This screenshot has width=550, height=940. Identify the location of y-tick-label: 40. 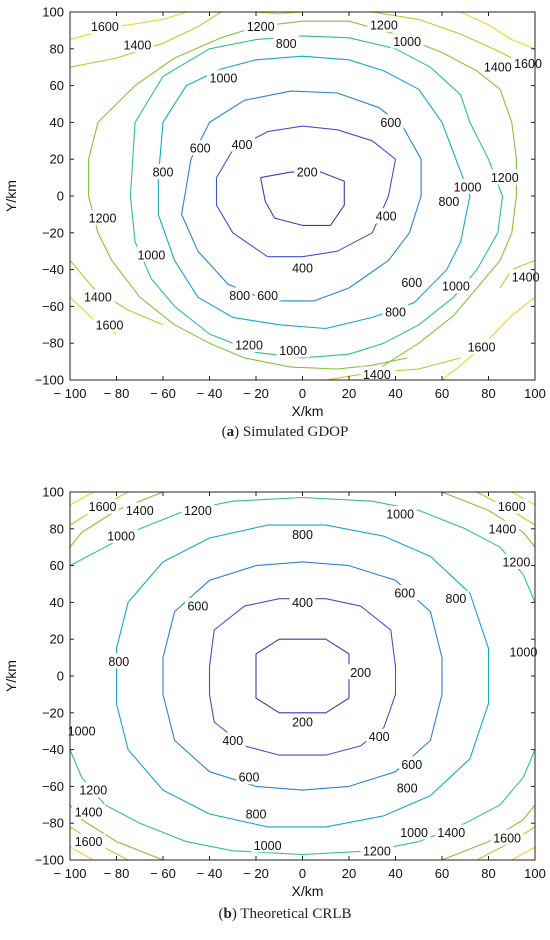
(57, 122).